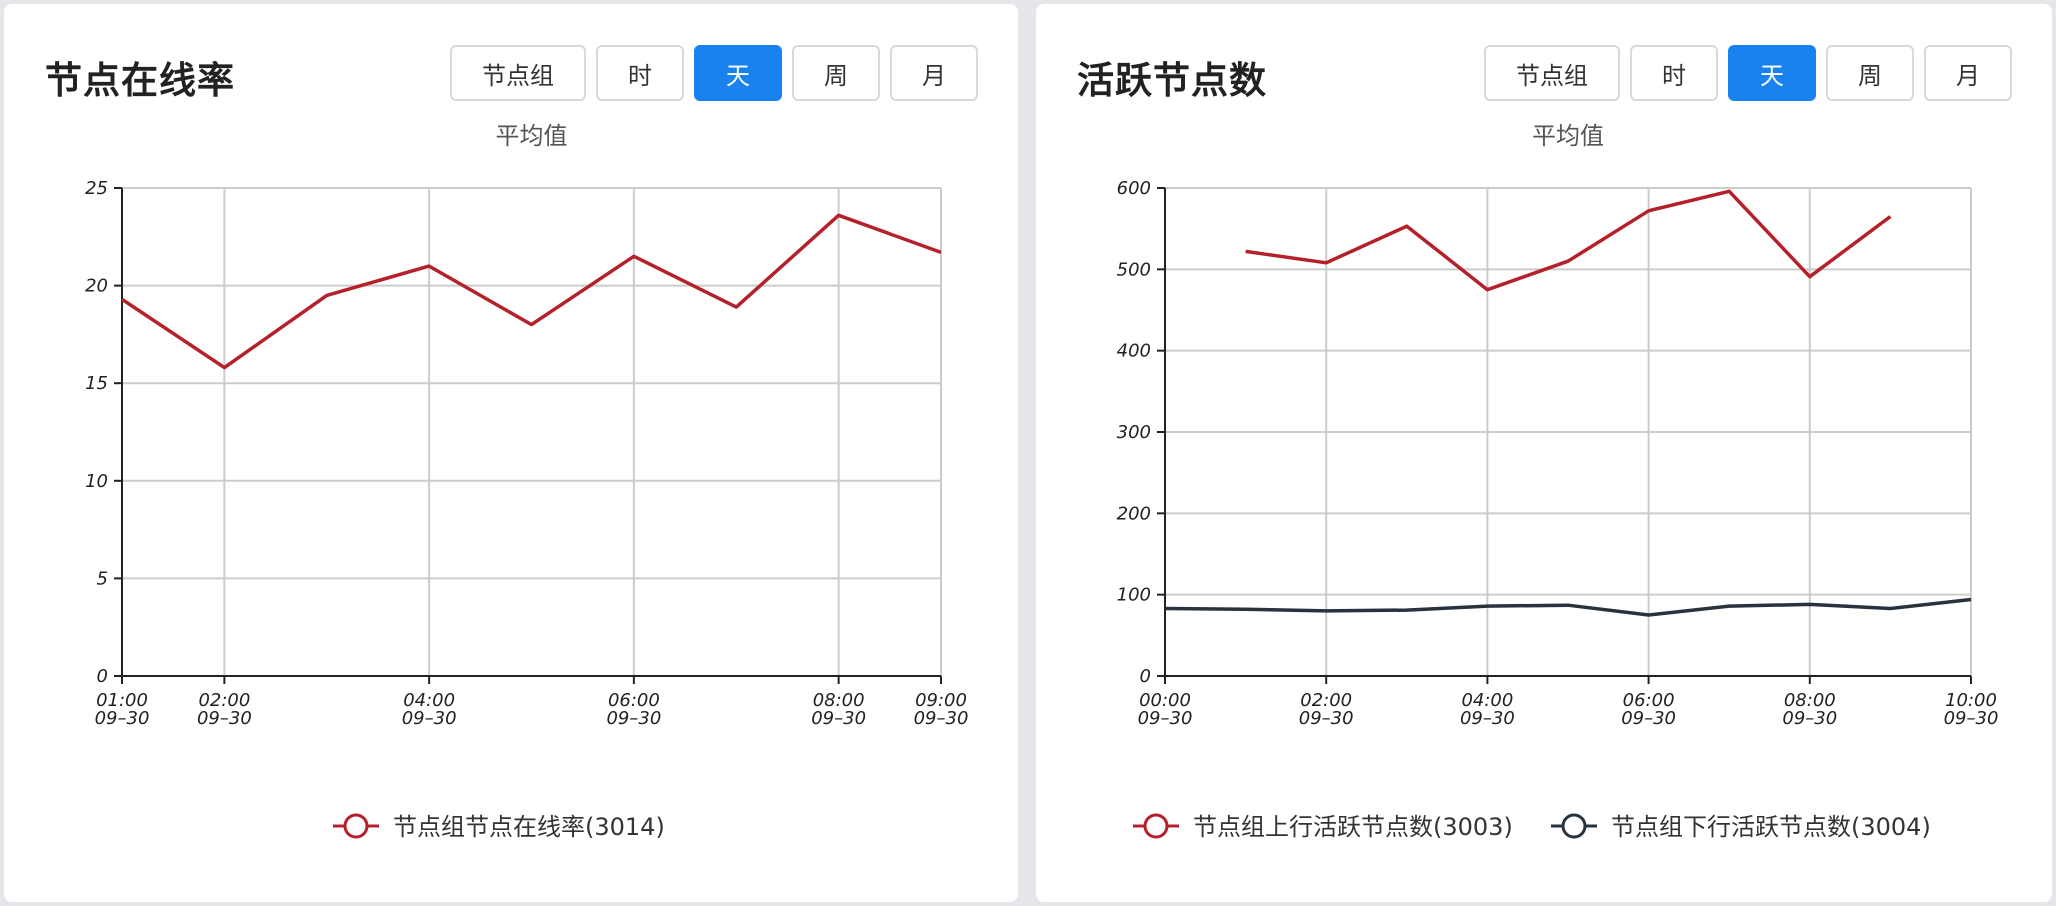 This screenshot has width=2056, height=906. I want to click on y-tick-label: 10, so click(96, 481).